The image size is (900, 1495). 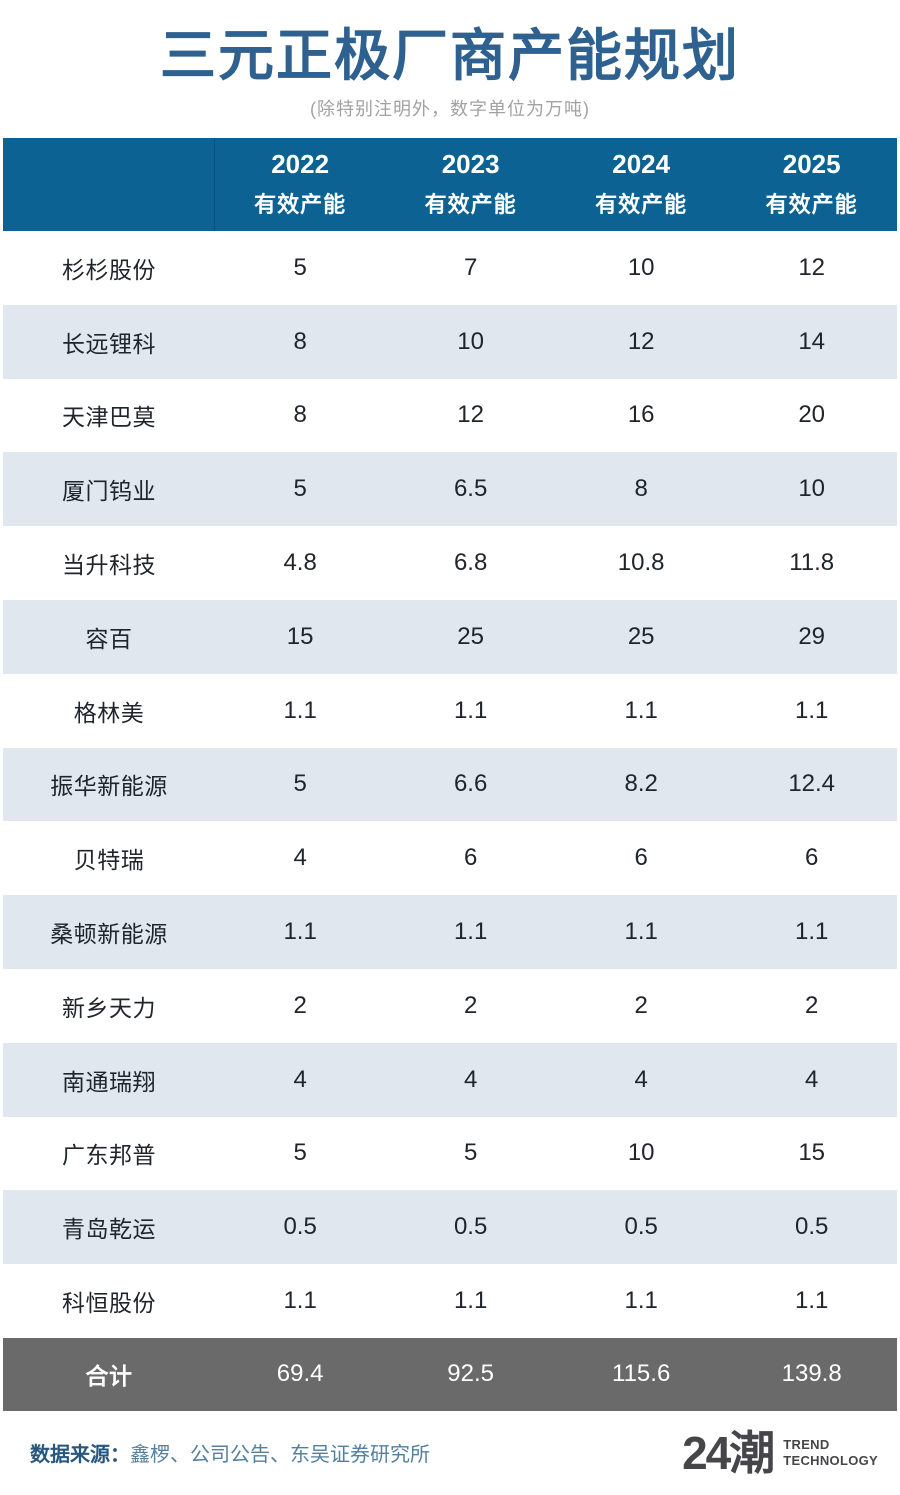 What do you see at coordinates (450, 636) in the screenshot?
I see `table-row: 容百 15 25 25 29` at bounding box center [450, 636].